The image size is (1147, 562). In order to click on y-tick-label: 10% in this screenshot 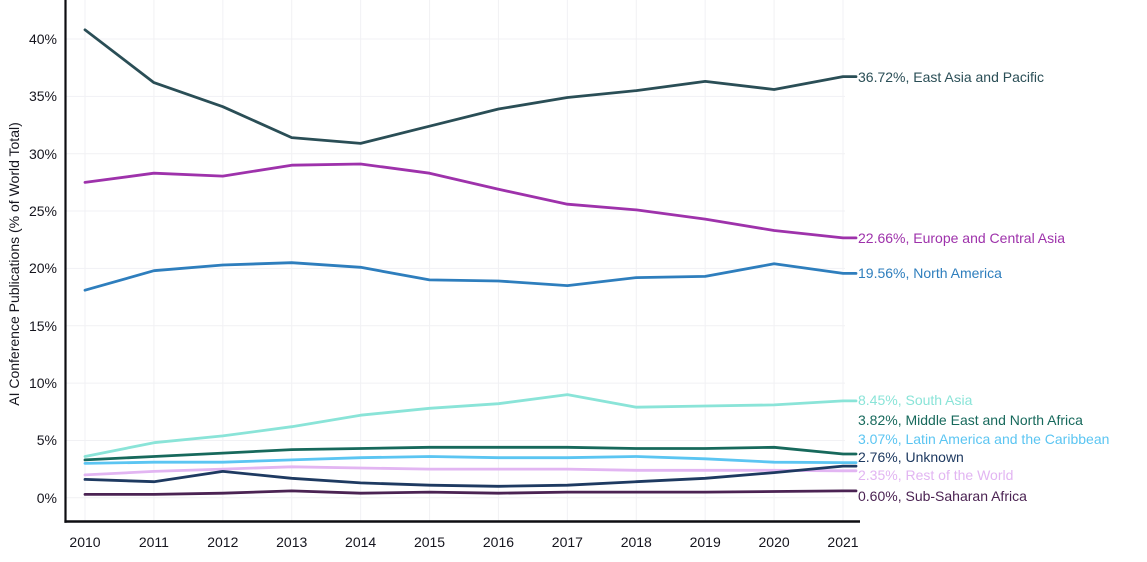, I will do `click(42, 383)`.